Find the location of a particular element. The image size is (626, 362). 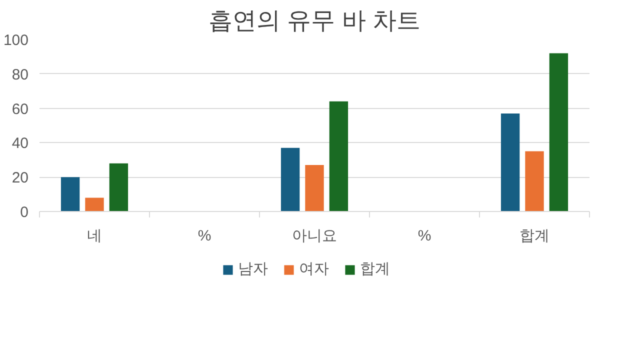

y-tick-label: 100 is located at coordinates (16, 40).